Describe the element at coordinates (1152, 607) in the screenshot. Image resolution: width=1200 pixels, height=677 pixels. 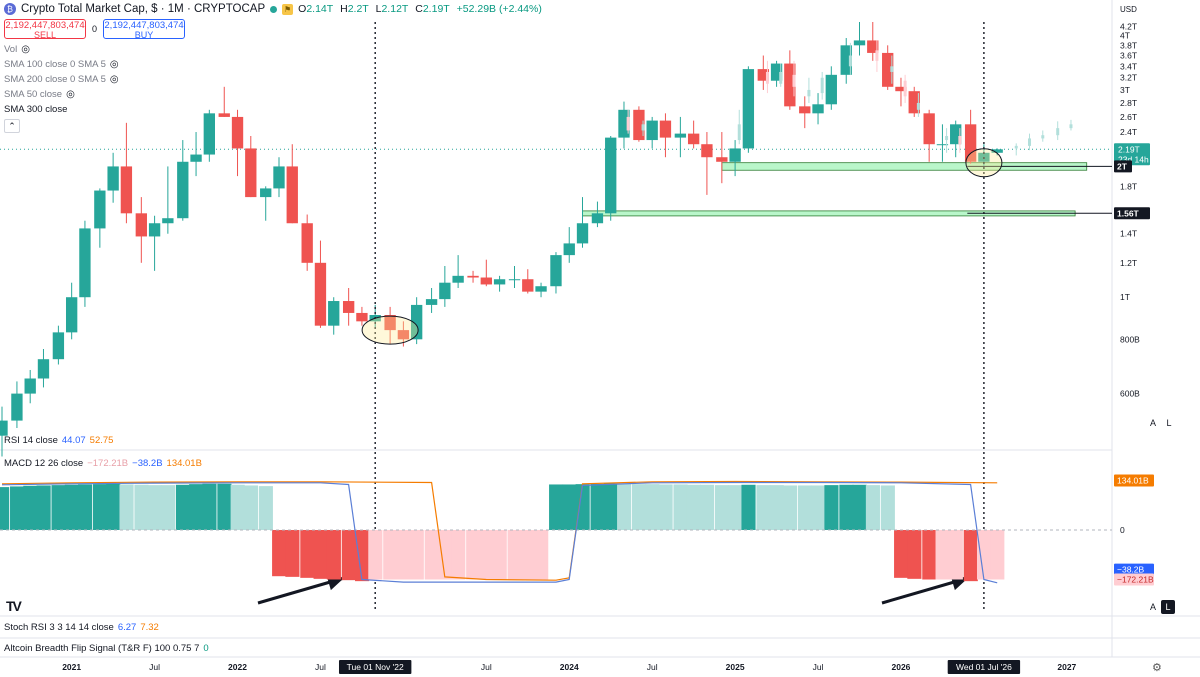
I see `macd-auto-scale-button: A` at that location.